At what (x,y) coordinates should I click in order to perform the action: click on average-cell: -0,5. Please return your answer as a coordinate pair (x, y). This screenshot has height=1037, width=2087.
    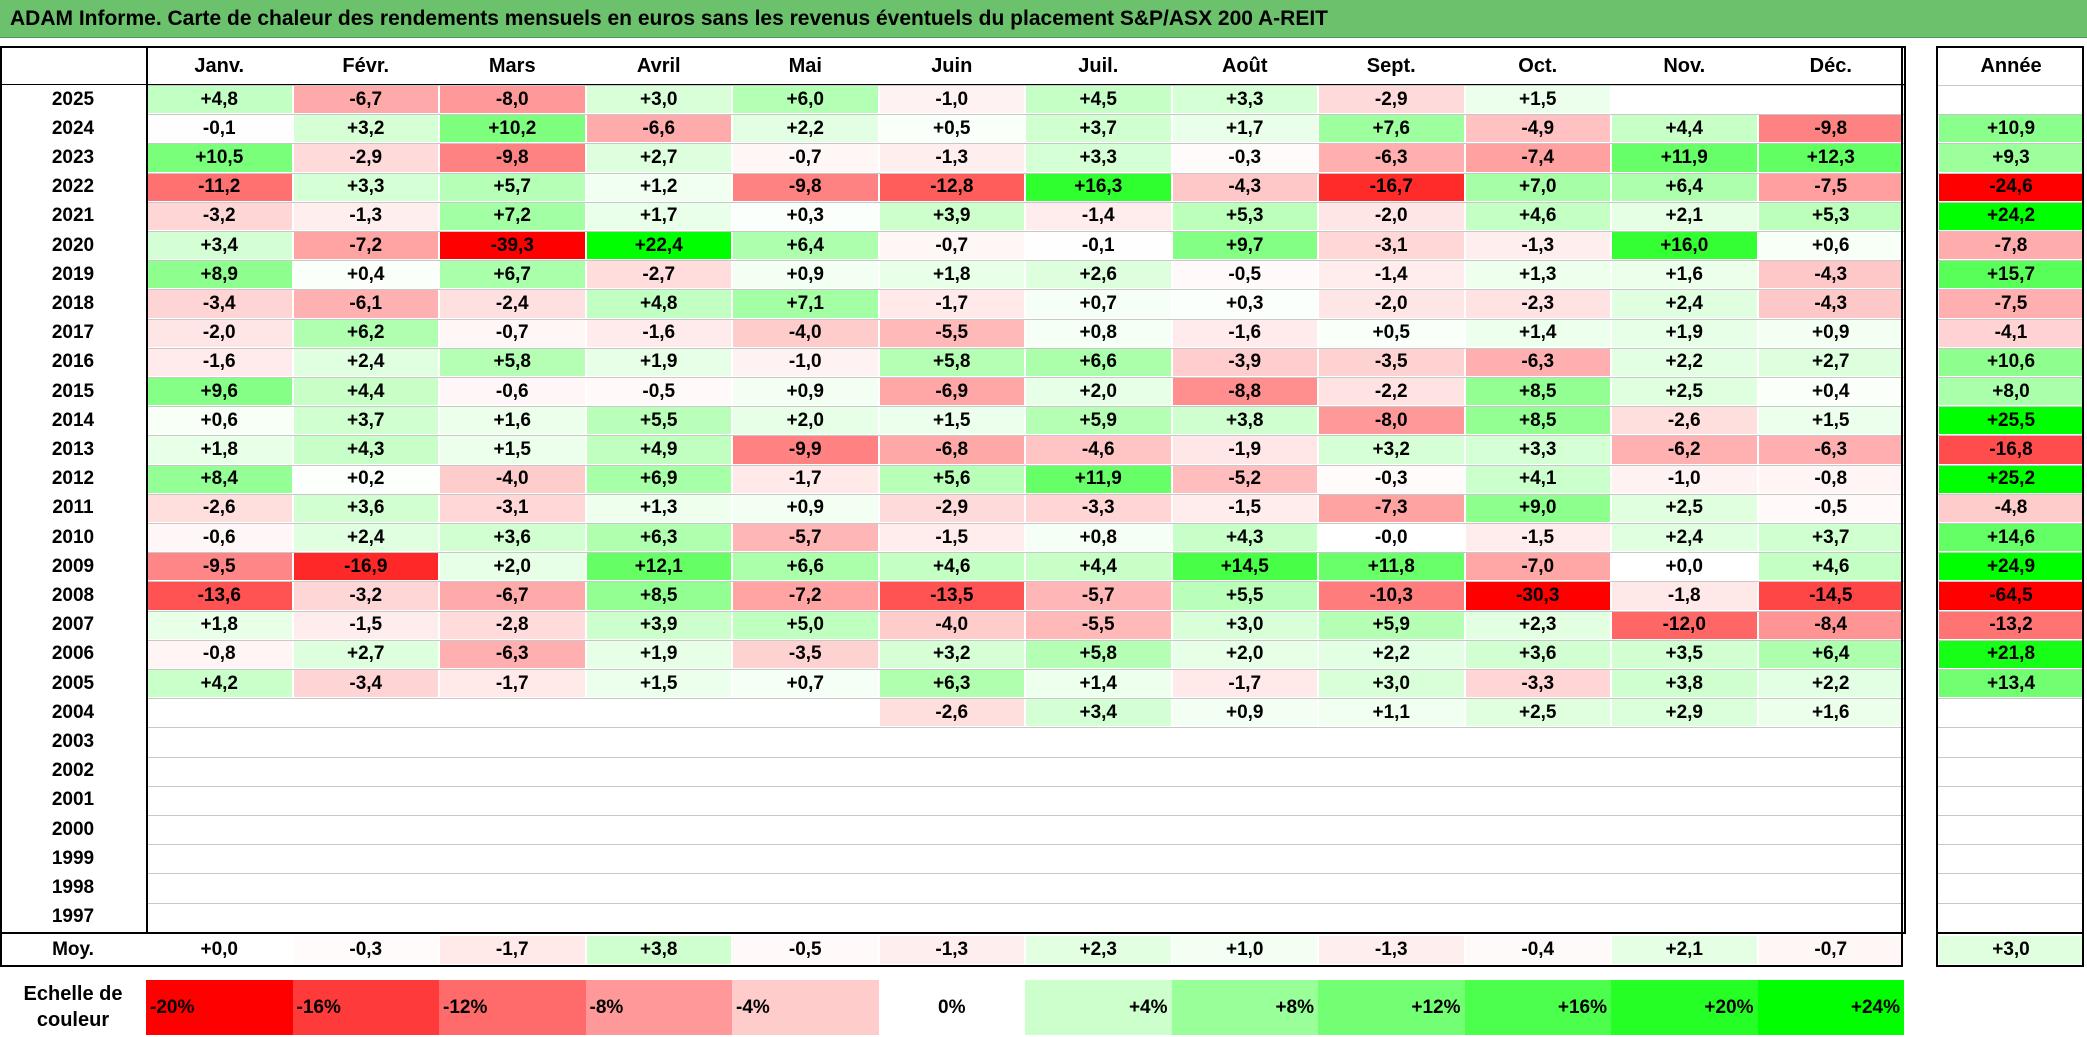
    Looking at the image, I should click on (805, 950).